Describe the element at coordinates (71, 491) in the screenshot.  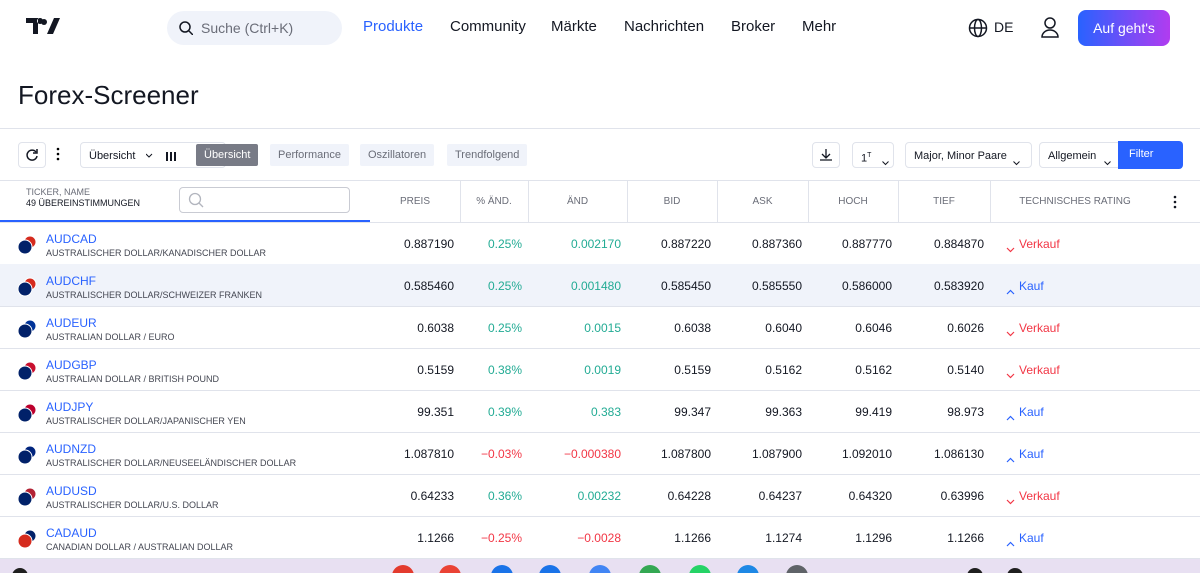
I see `ticker-symbol: AUDUSD` at that location.